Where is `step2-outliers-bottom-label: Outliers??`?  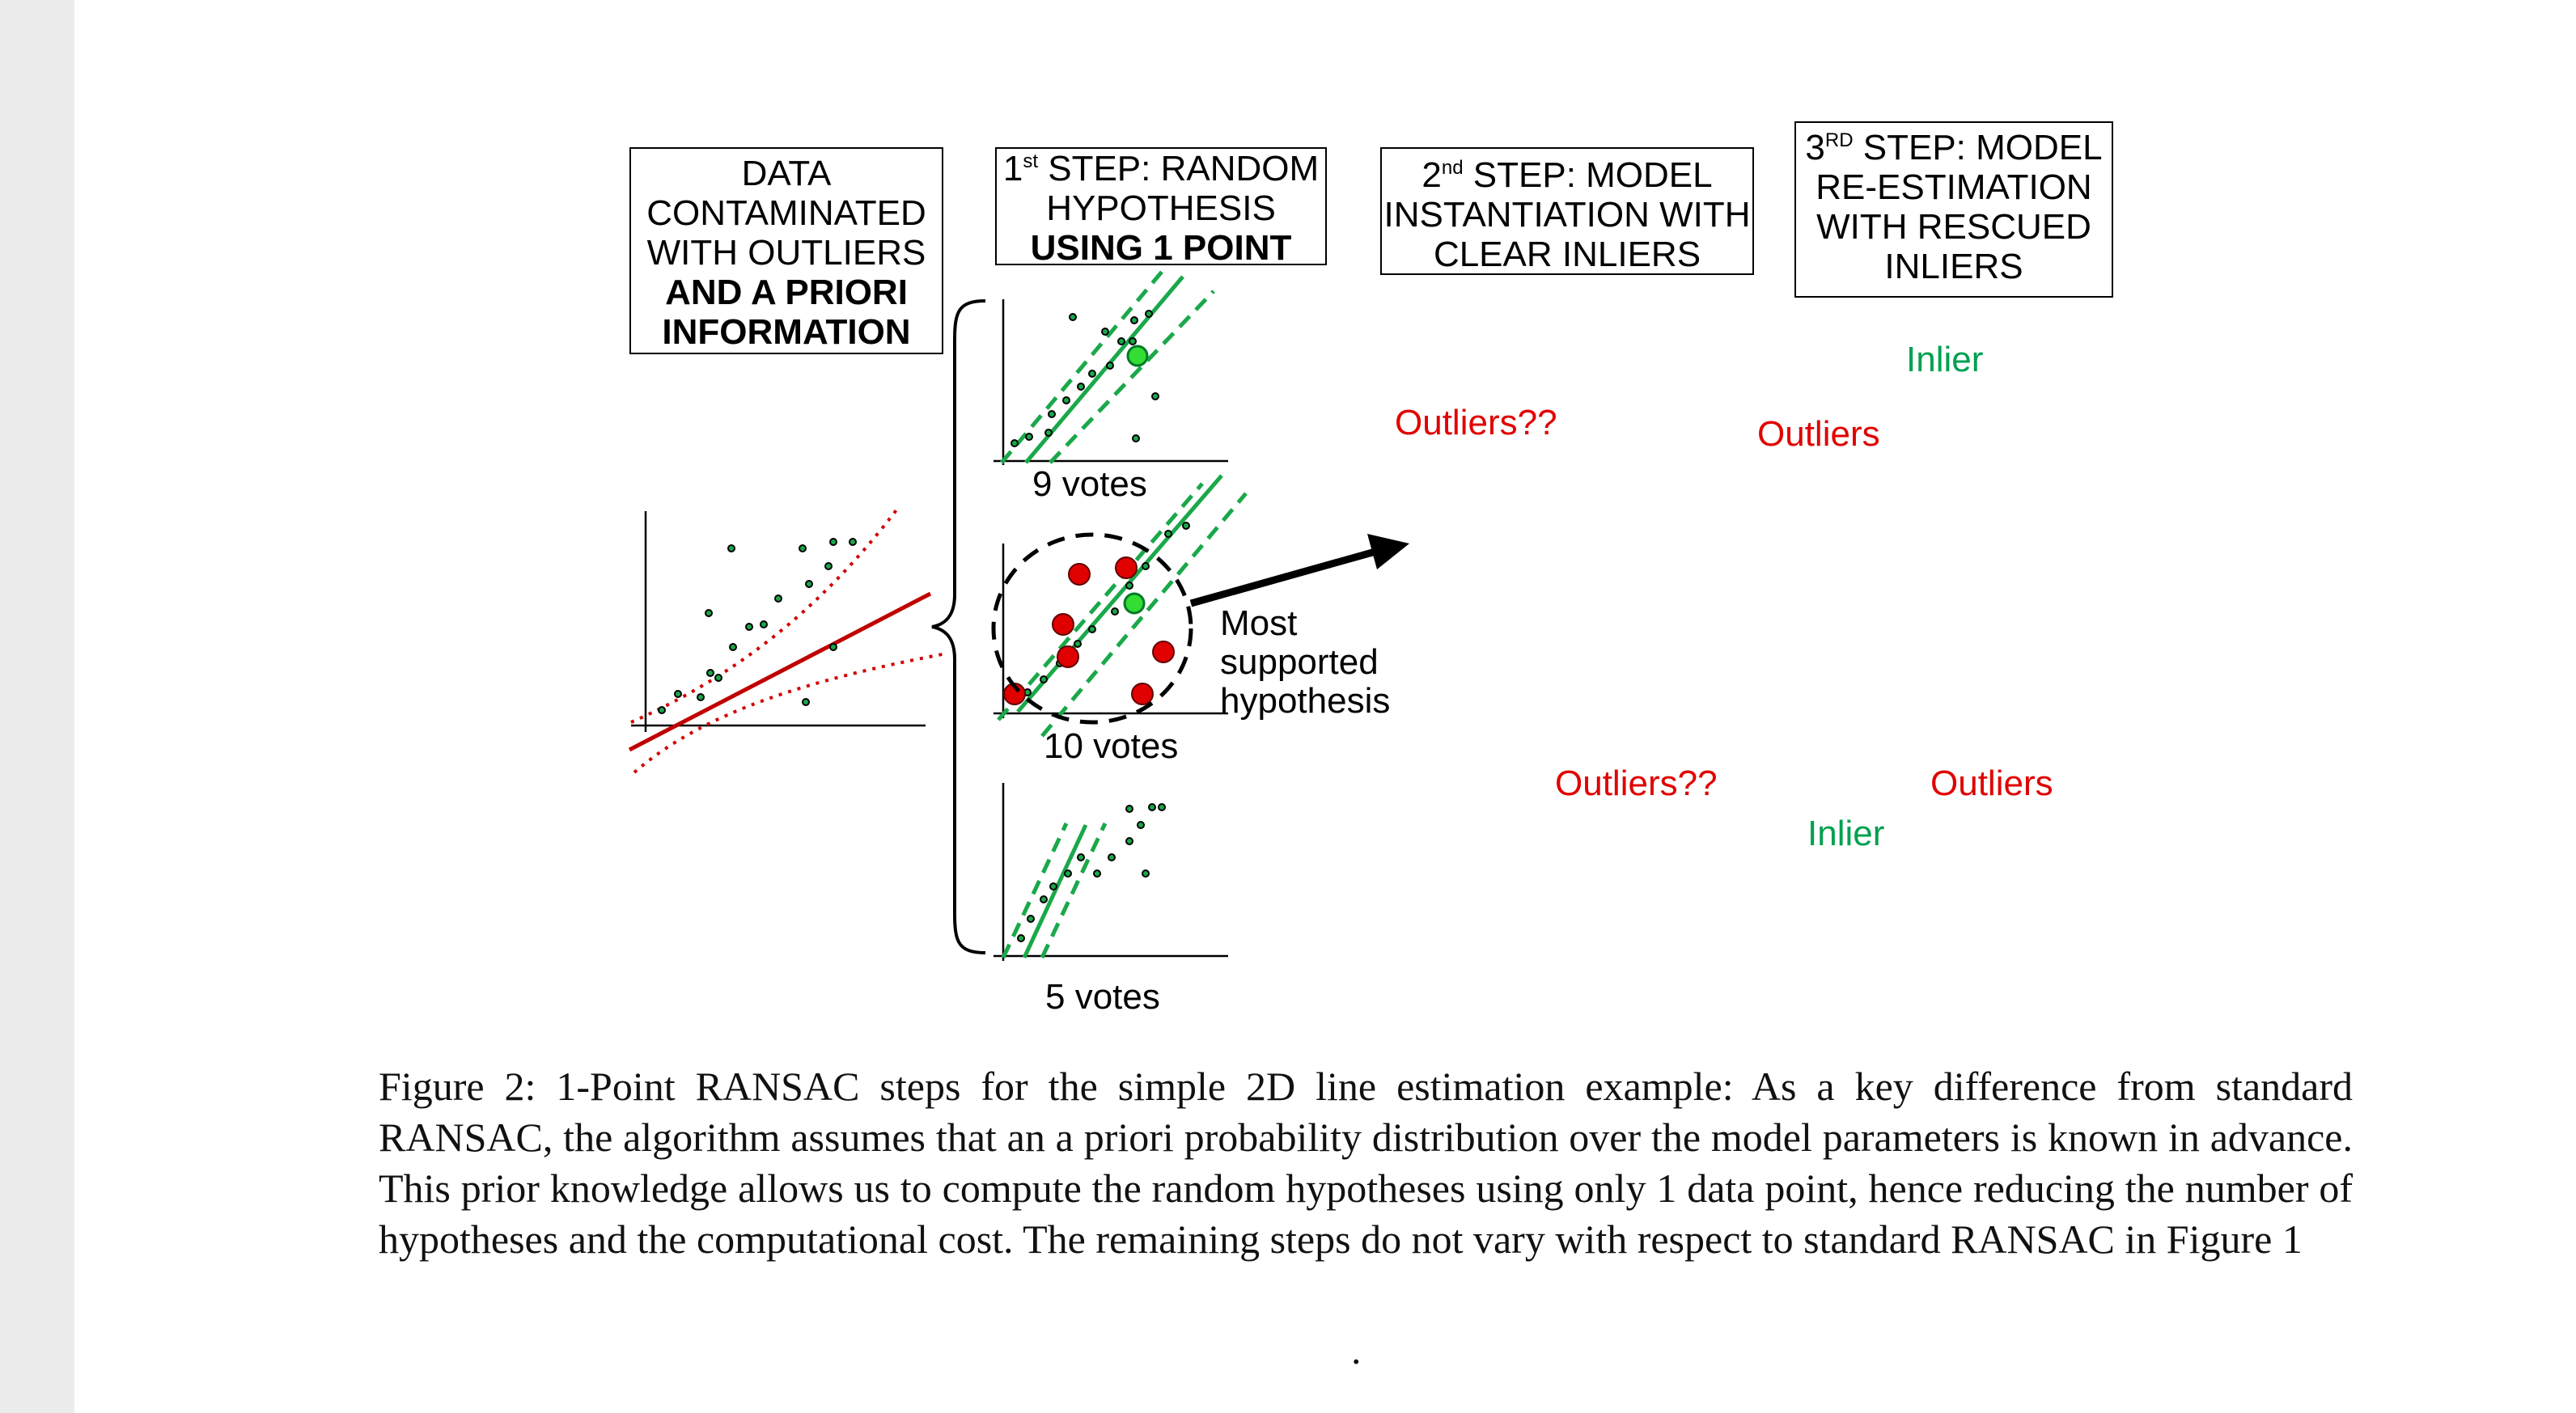 step2-outliers-bottom-label: Outliers?? is located at coordinates (1636, 783).